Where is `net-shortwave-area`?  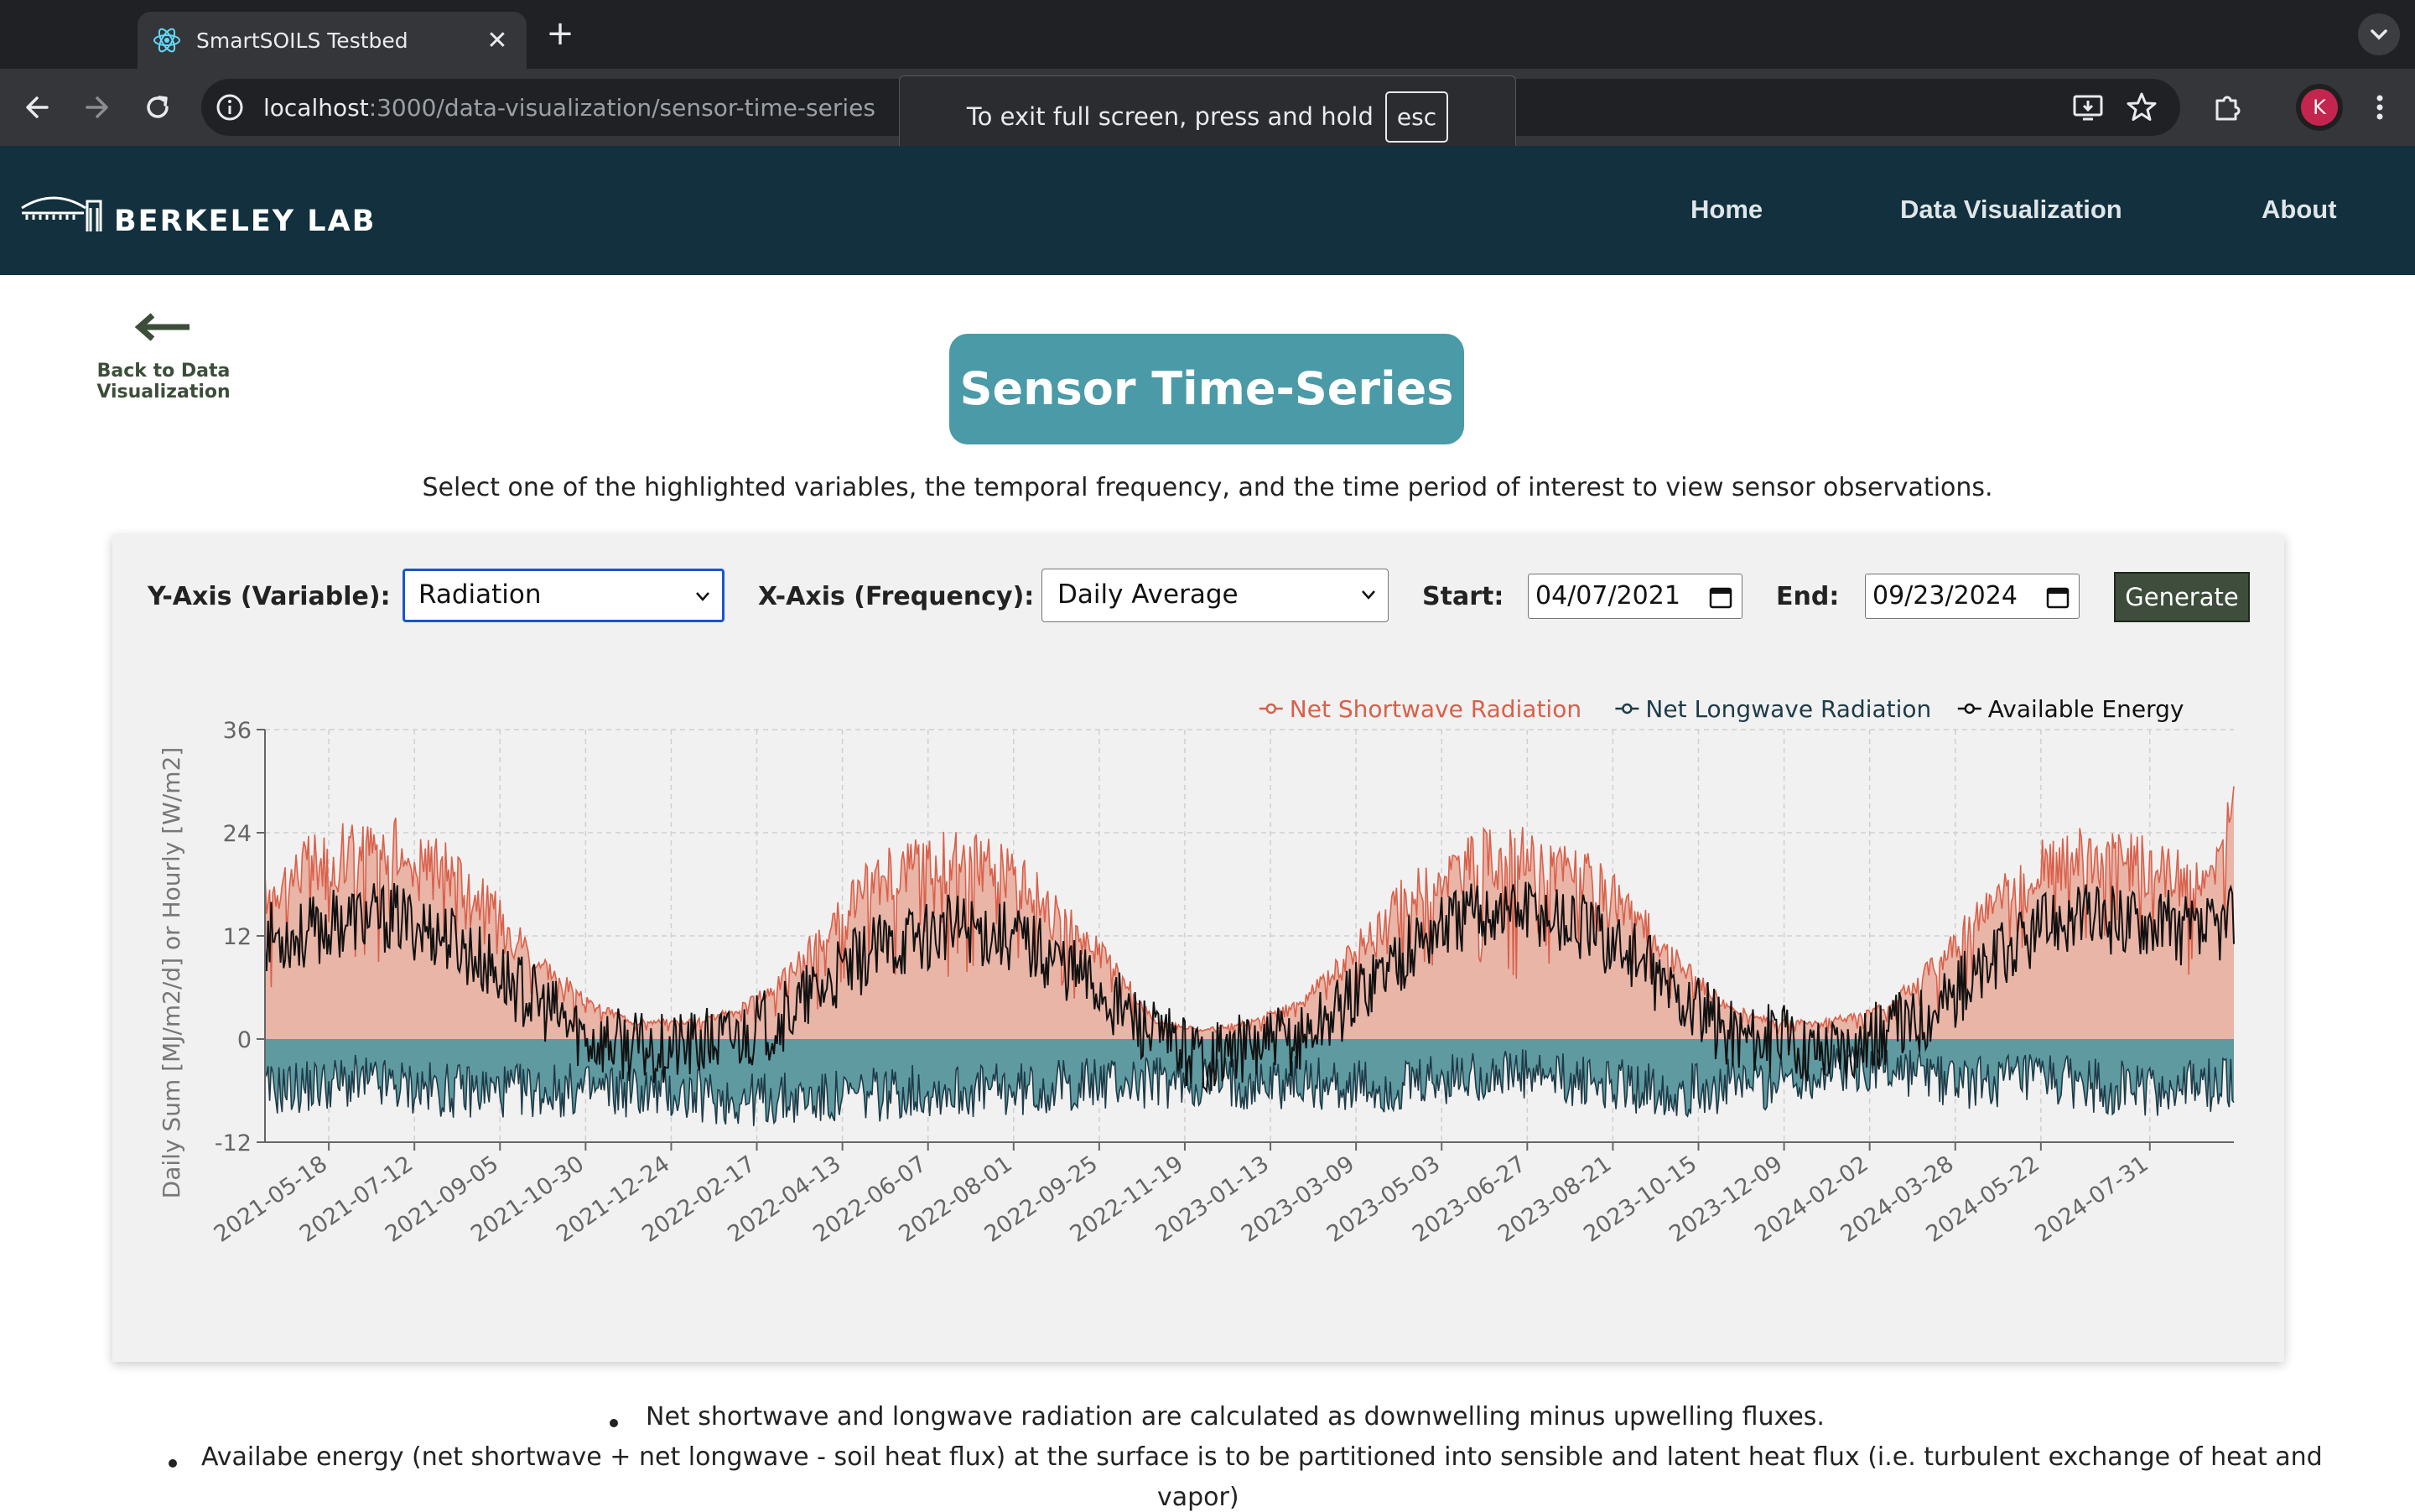
net-shortwave-area is located at coordinates (1249, 913).